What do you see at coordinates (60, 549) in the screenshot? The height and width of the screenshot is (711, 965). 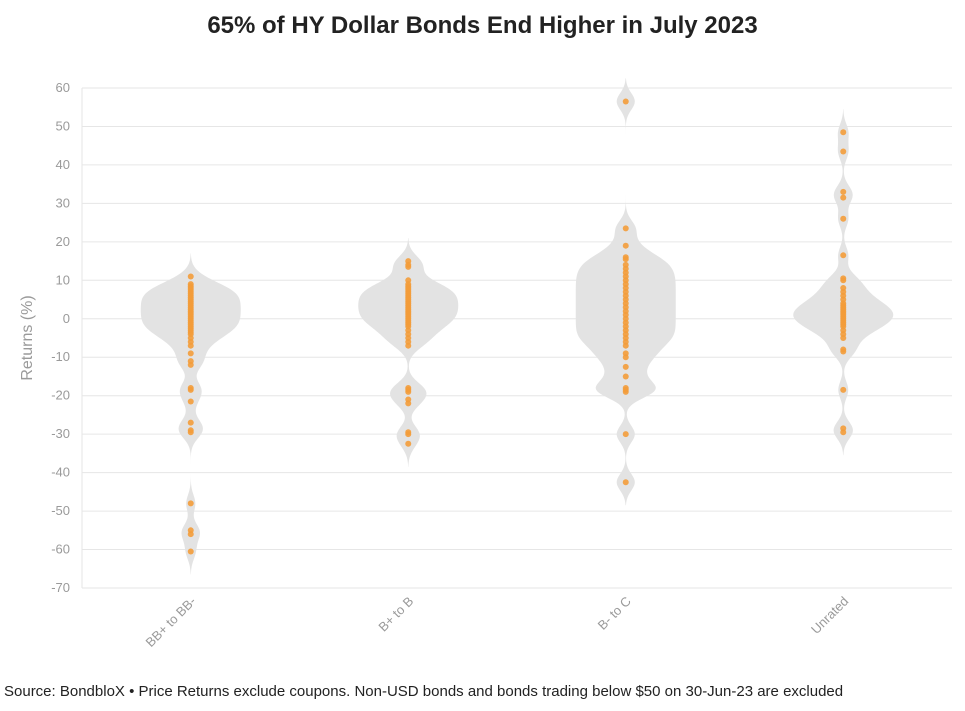 I see `y-tick-label: -60` at bounding box center [60, 549].